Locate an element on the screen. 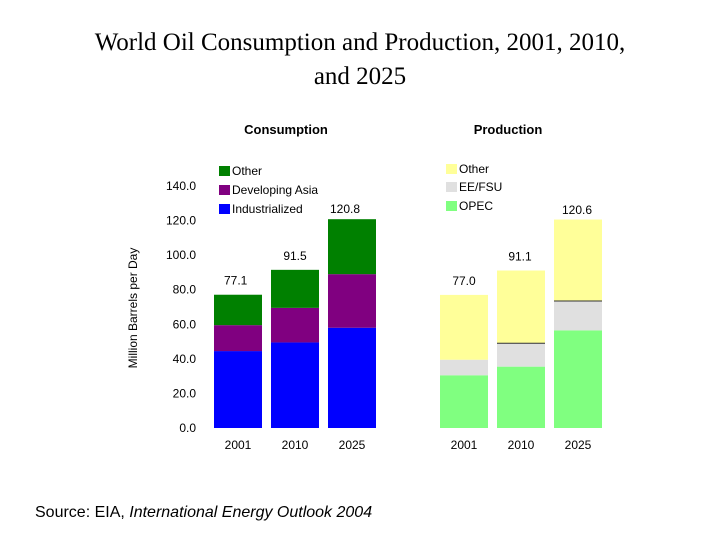 This screenshot has width=720, height=540. production-bar-2001-other is located at coordinates (464, 327).